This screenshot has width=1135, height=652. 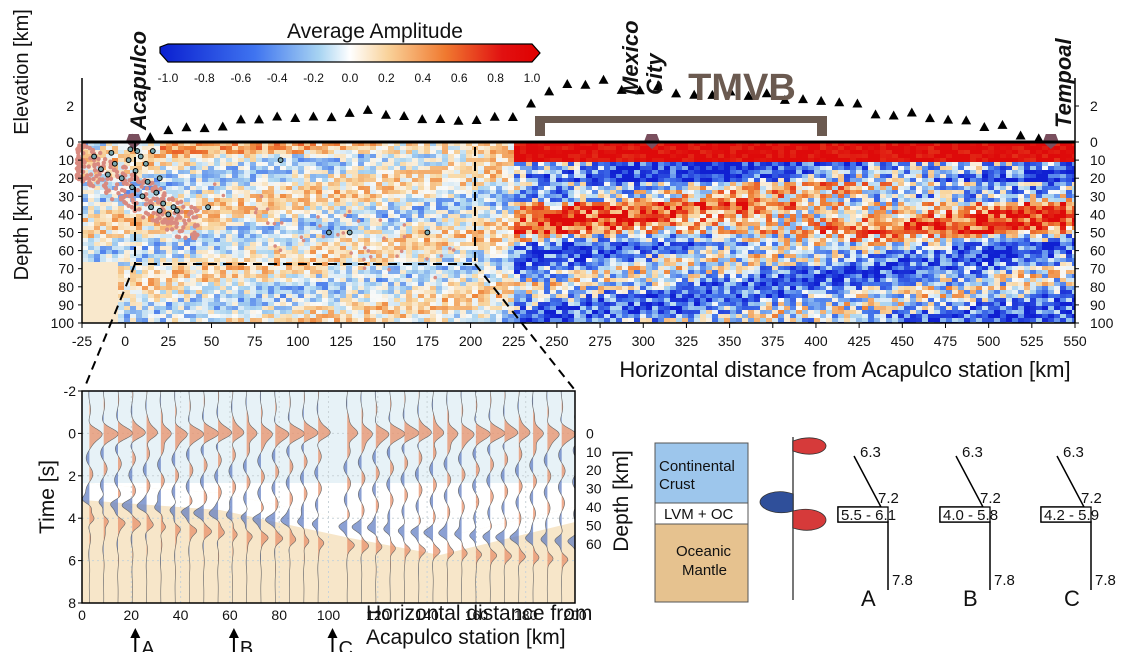 I want to click on colorbar-tick-label: 0.4, so click(x=422, y=78).